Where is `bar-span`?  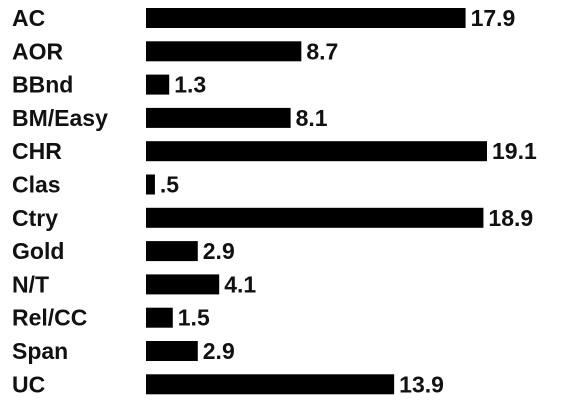
bar-span is located at coordinates (172, 351).